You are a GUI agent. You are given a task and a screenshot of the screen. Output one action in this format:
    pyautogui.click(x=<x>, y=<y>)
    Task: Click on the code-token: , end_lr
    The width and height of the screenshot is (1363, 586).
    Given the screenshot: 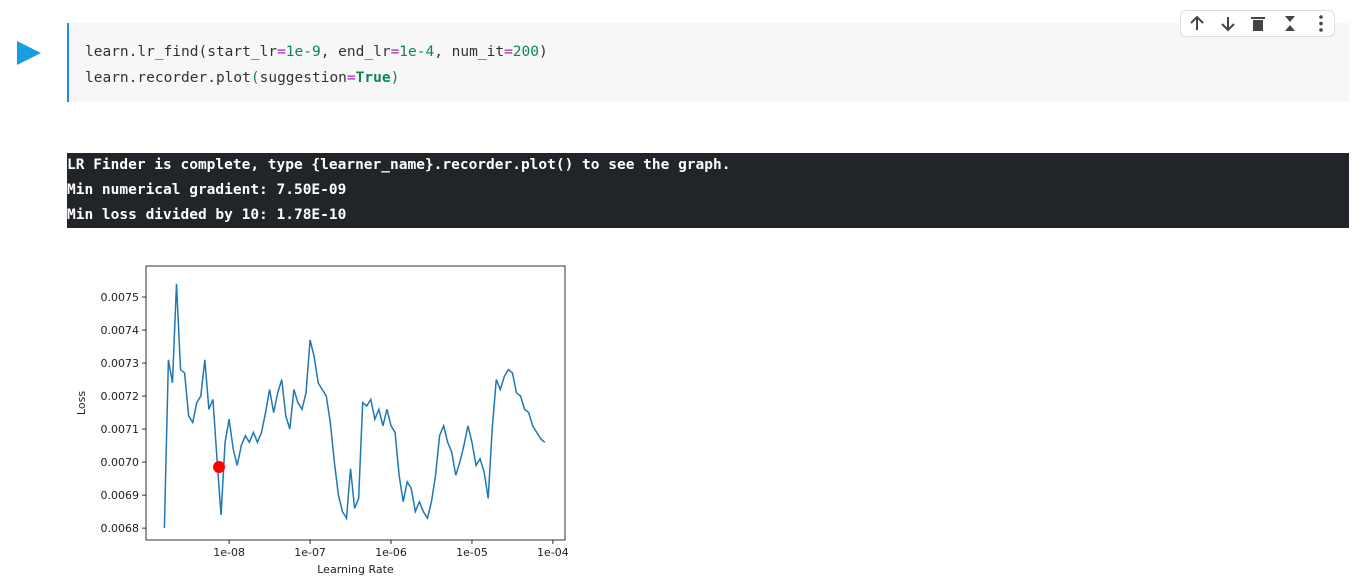 What is the action you would take?
    pyautogui.click(x=355, y=52)
    